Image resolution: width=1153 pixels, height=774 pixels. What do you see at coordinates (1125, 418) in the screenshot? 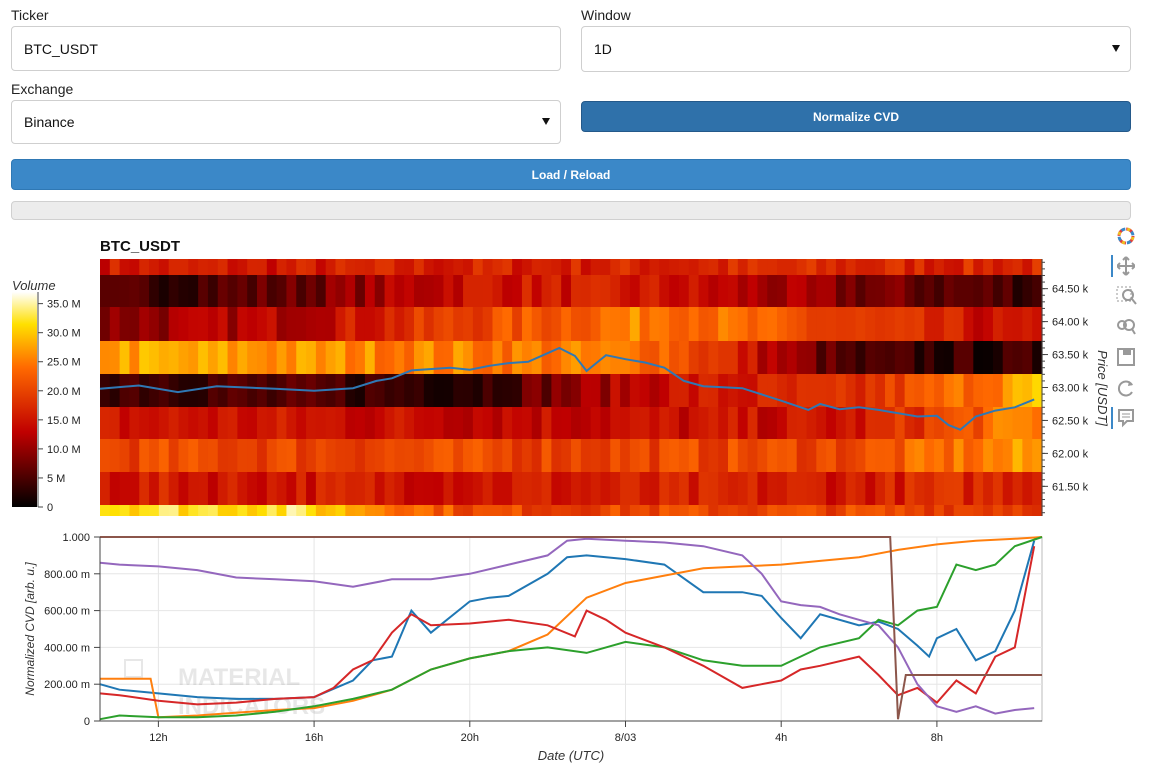
I see `hover-icon` at bounding box center [1125, 418].